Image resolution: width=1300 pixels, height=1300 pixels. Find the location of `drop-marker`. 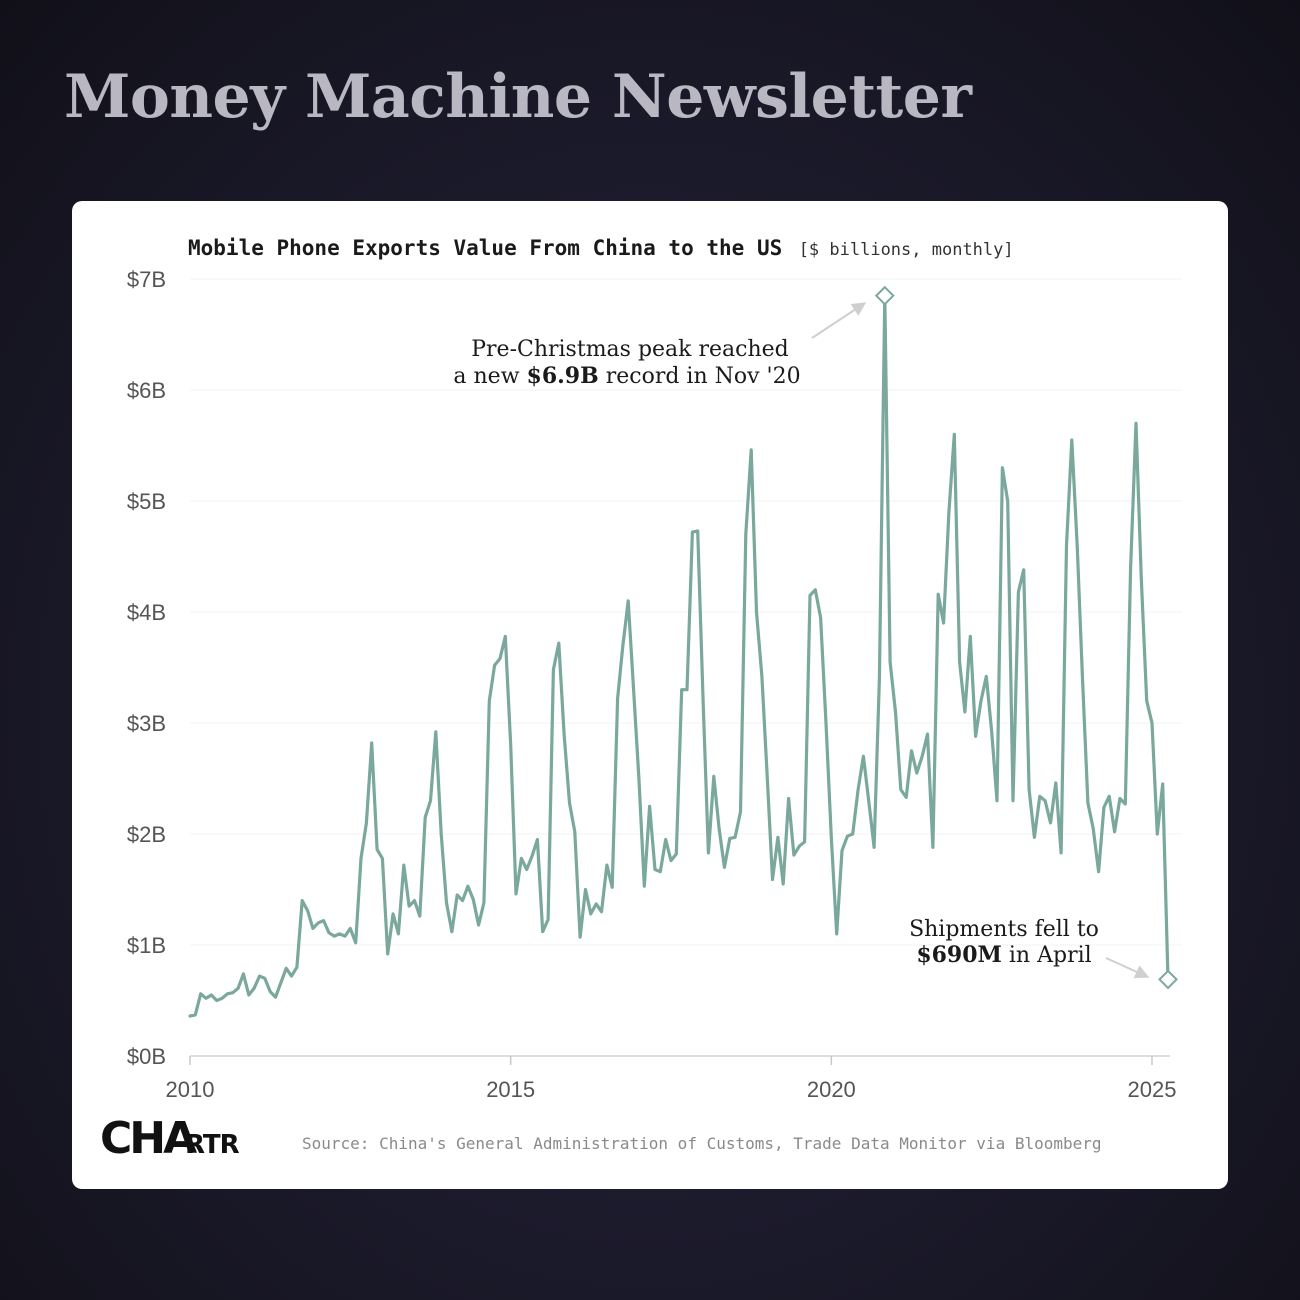

drop-marker is located at coordinates (1168, 979).